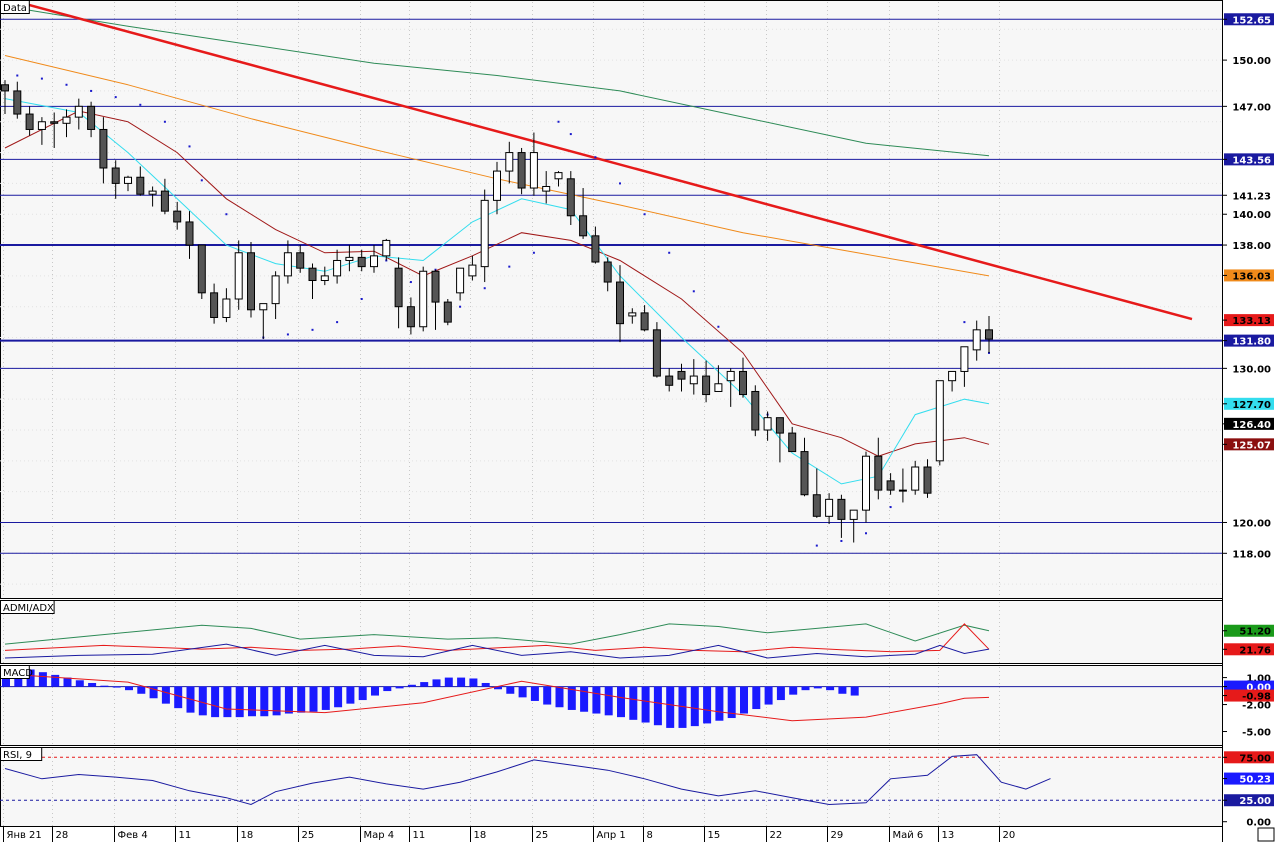  Describe the element at coordinates (1251, 107) in the screenshot. I see `price-tag-text: 147.00` at that location.